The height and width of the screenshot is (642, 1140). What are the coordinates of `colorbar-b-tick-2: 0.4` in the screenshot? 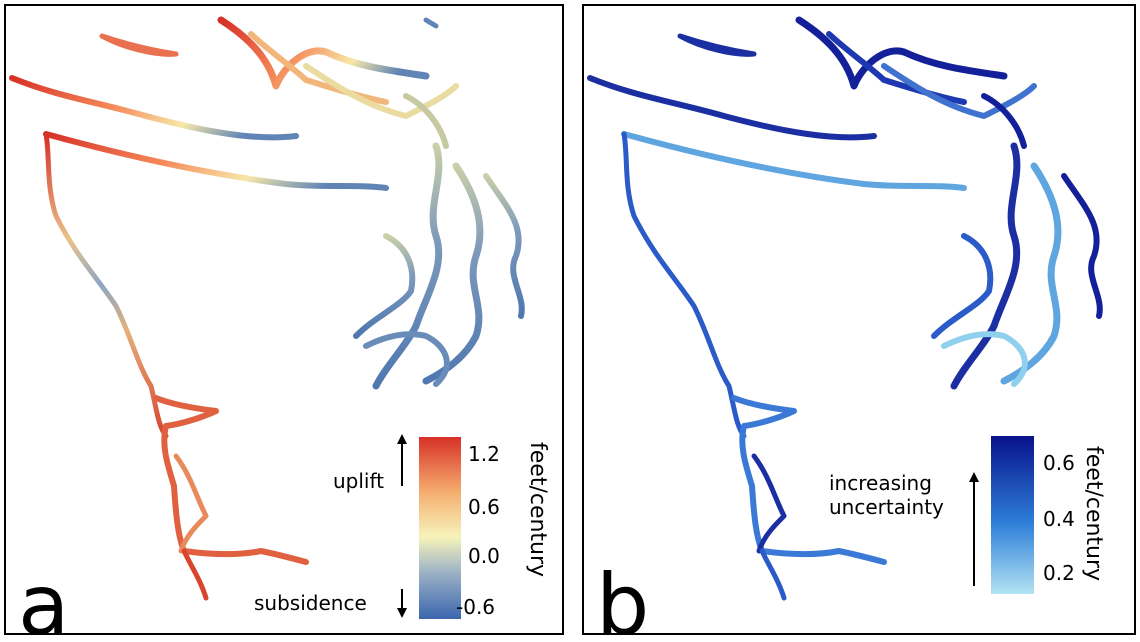 It's located at (1059, 519).